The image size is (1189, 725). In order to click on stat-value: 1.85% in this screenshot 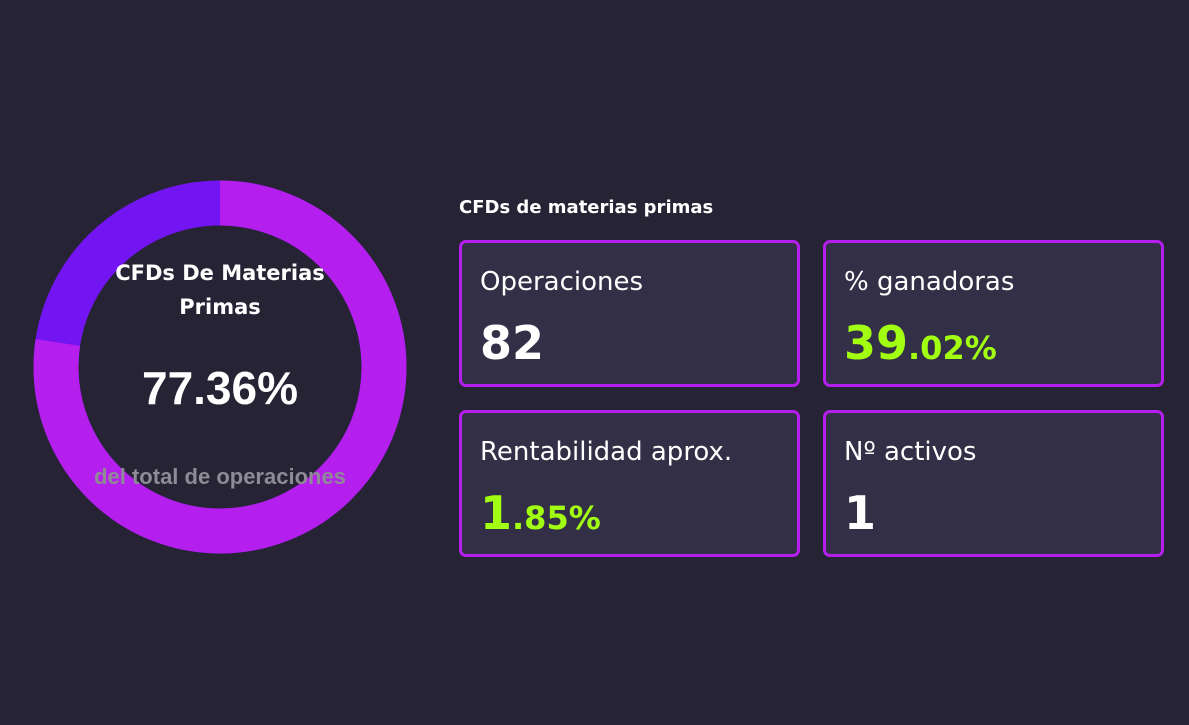, I will do `click(540, 518)`.